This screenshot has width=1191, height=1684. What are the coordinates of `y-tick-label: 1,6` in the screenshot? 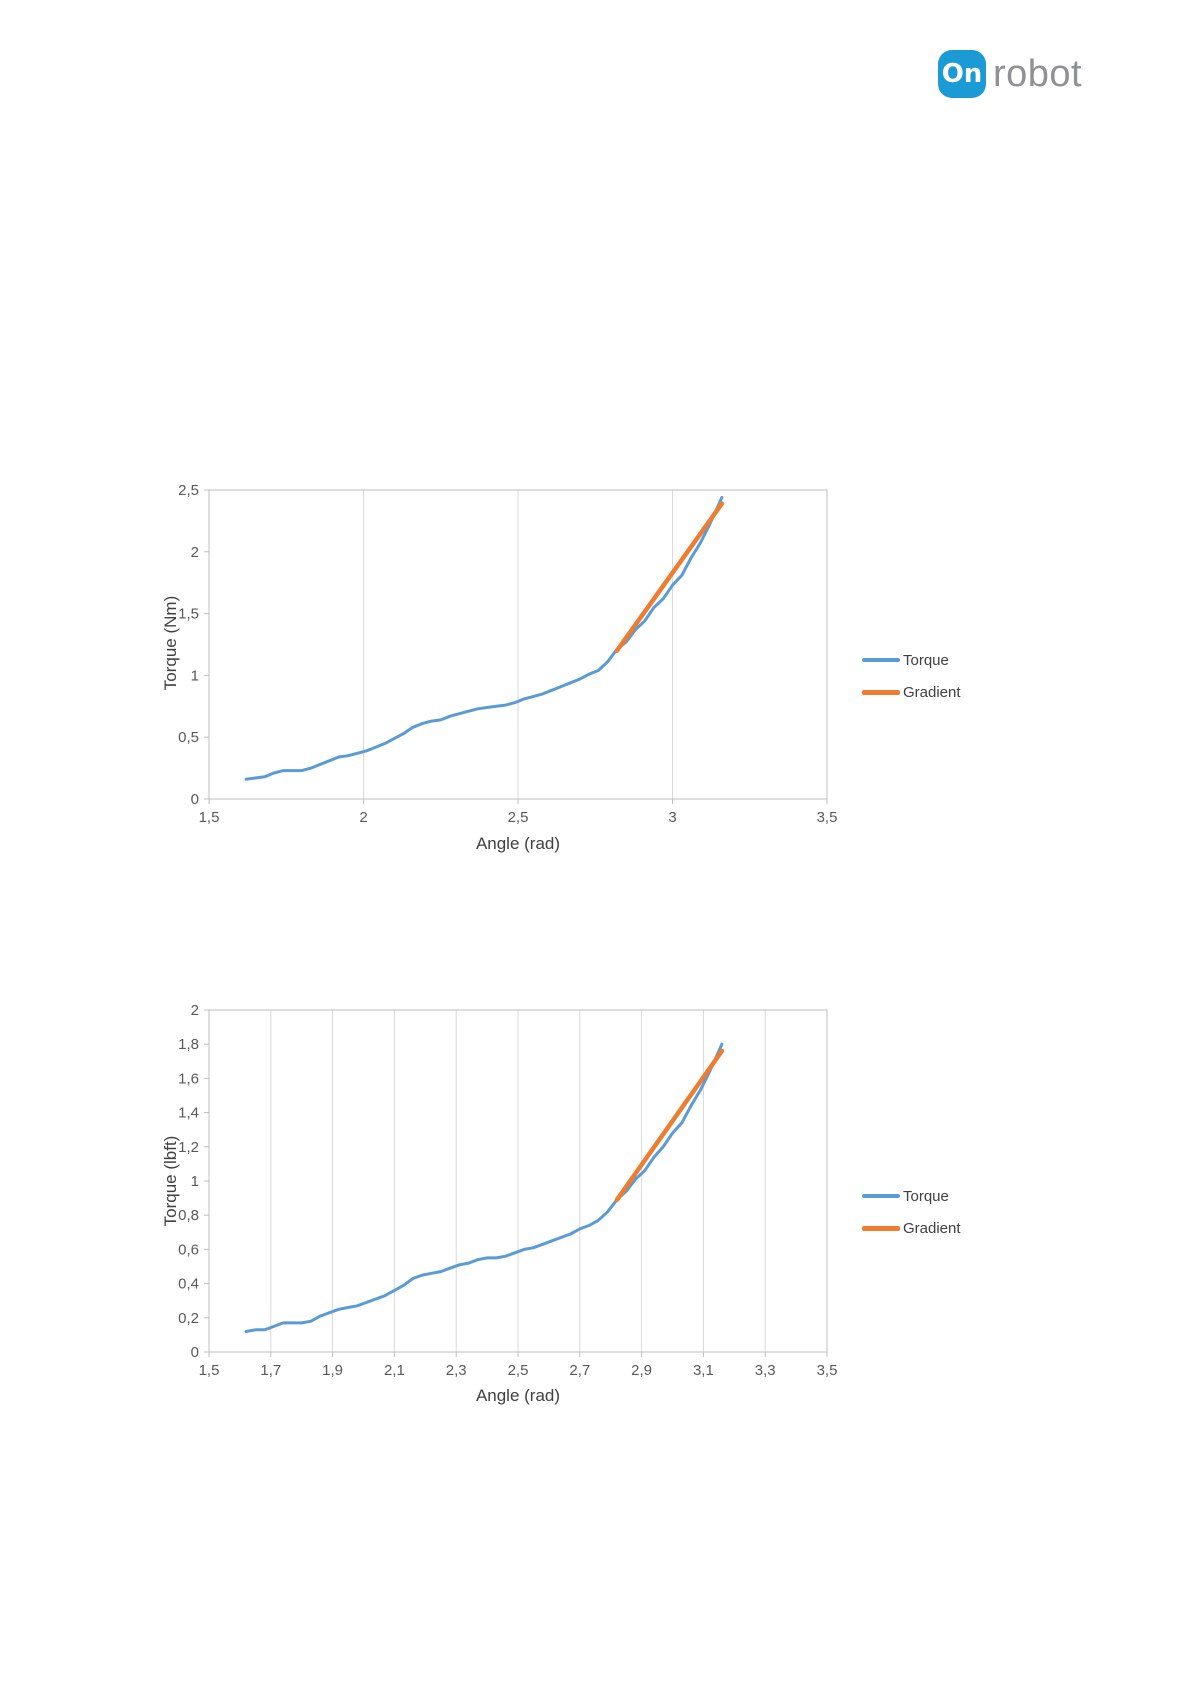 It's located at (188, 1078).